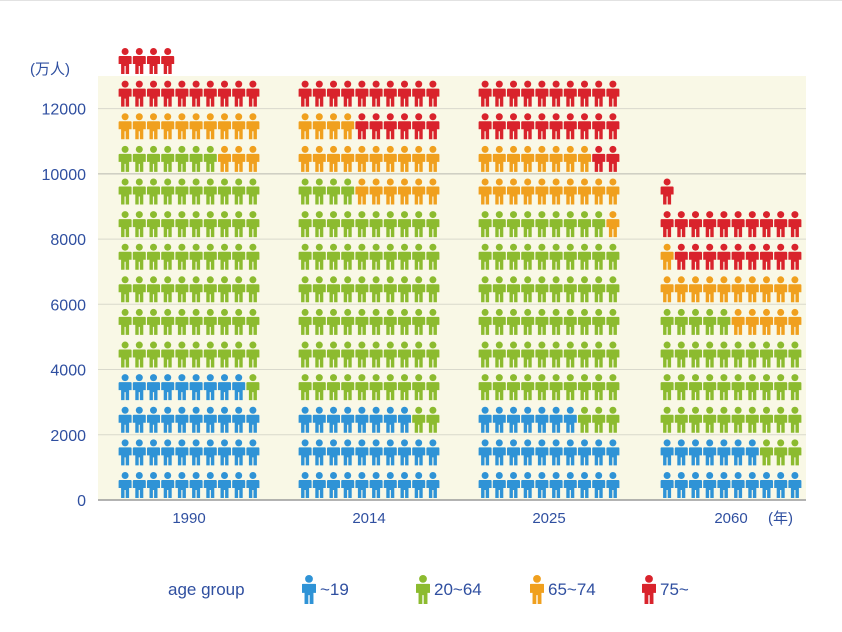  Describe the element at coordinates (68, 436) in the screenshot. I see `y-tick-label: 2000` at that location.